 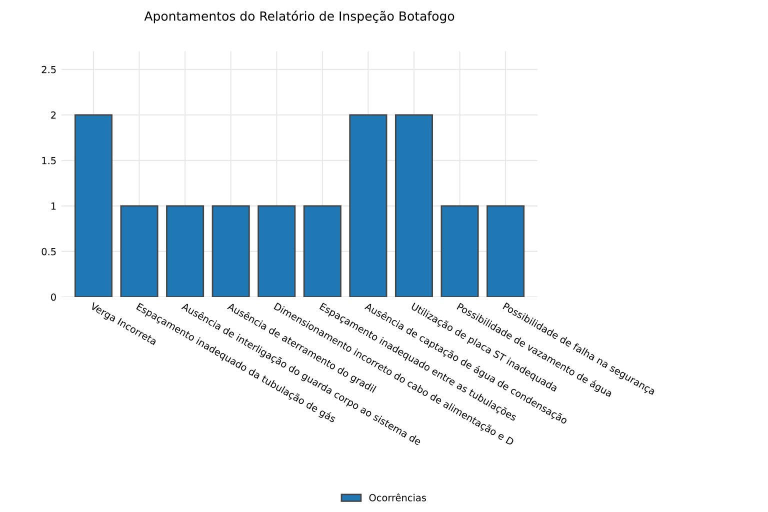 I want to click on legend-label: Ocorrências, so click(x=397, y=497).